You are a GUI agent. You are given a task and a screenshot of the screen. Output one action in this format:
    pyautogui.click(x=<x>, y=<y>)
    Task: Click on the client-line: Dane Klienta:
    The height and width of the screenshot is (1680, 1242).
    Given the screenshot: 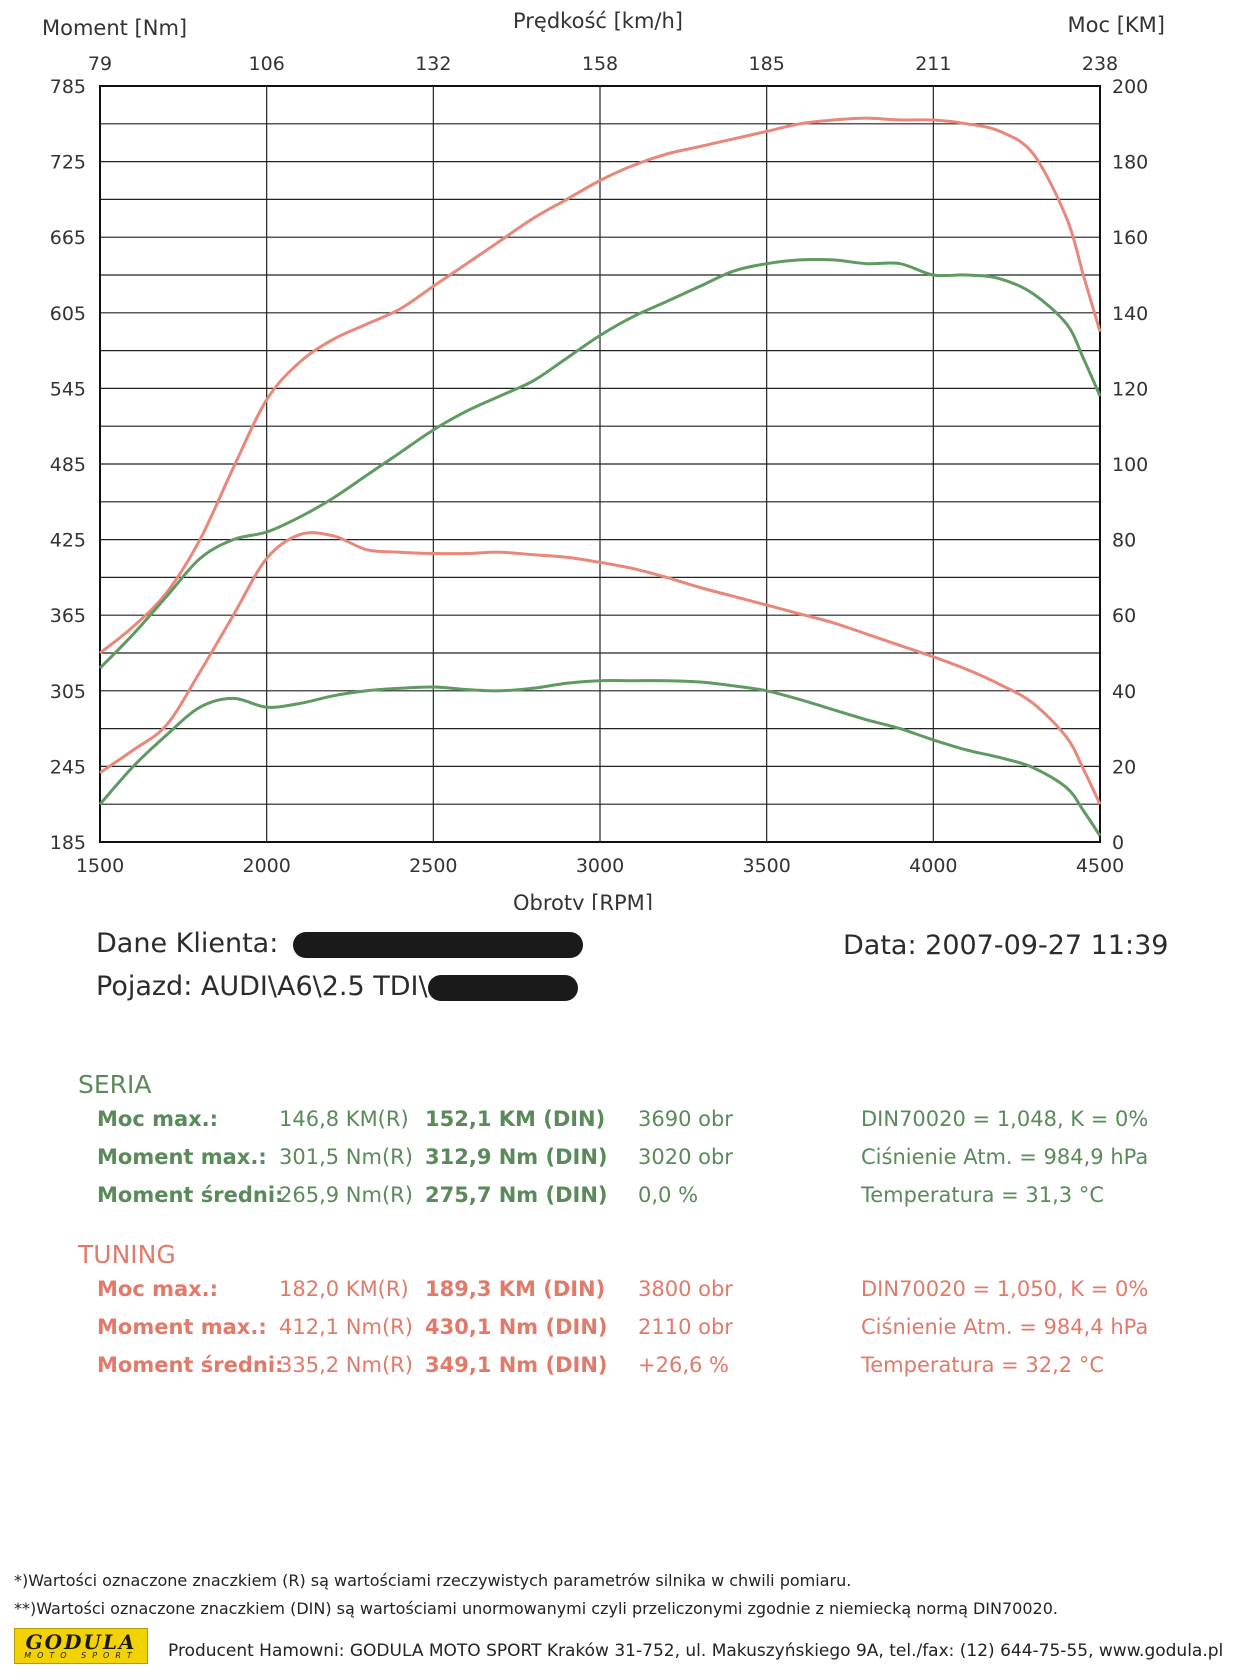 What is the action you would take?
    pyautogui.click(x=339, y=943)
    